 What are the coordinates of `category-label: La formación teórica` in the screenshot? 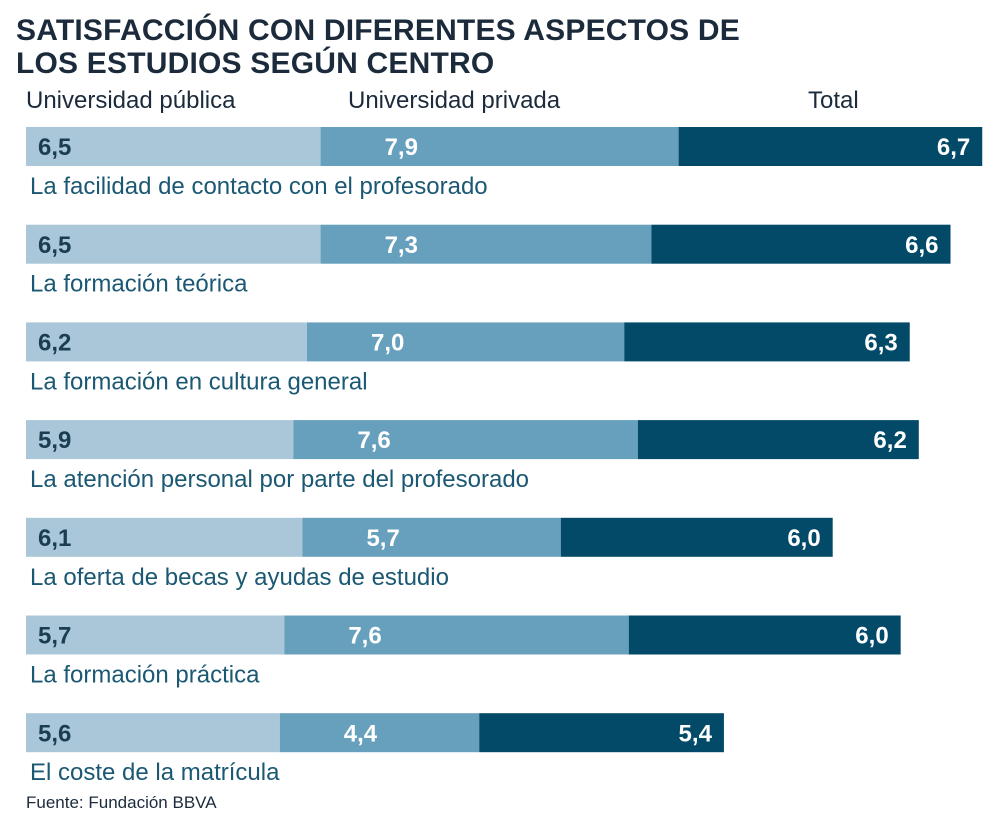 It's located at (139, 284).